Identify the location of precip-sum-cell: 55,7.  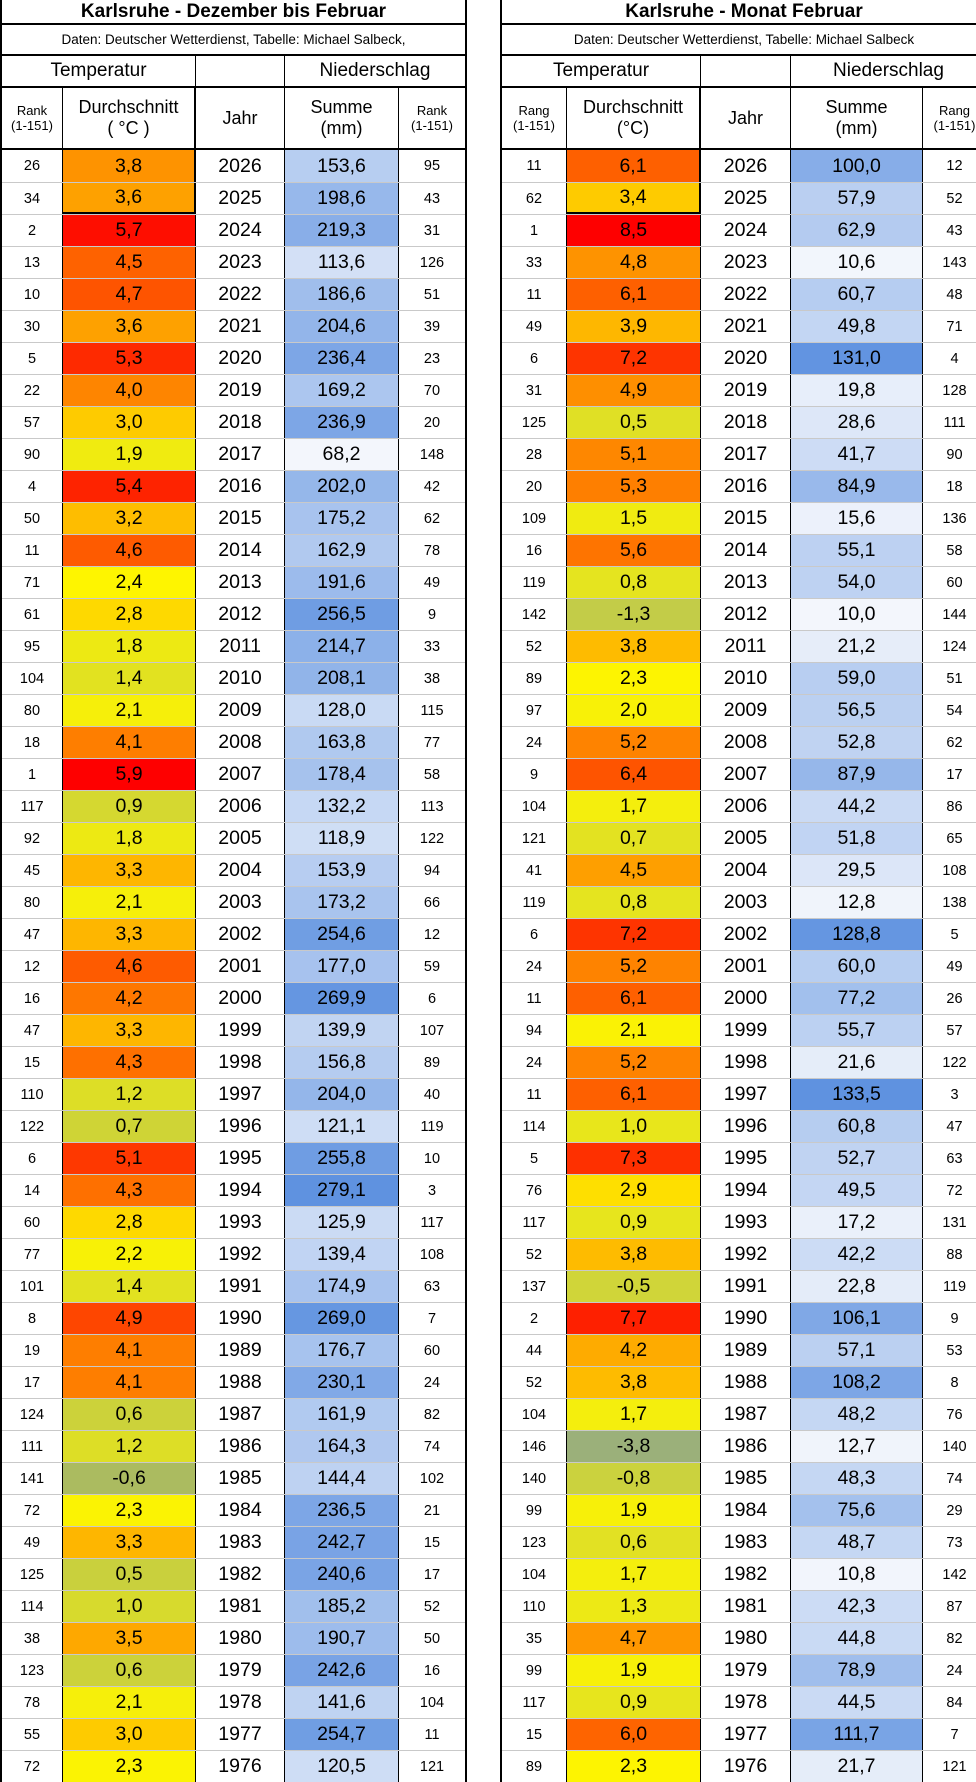
(857, 1030).